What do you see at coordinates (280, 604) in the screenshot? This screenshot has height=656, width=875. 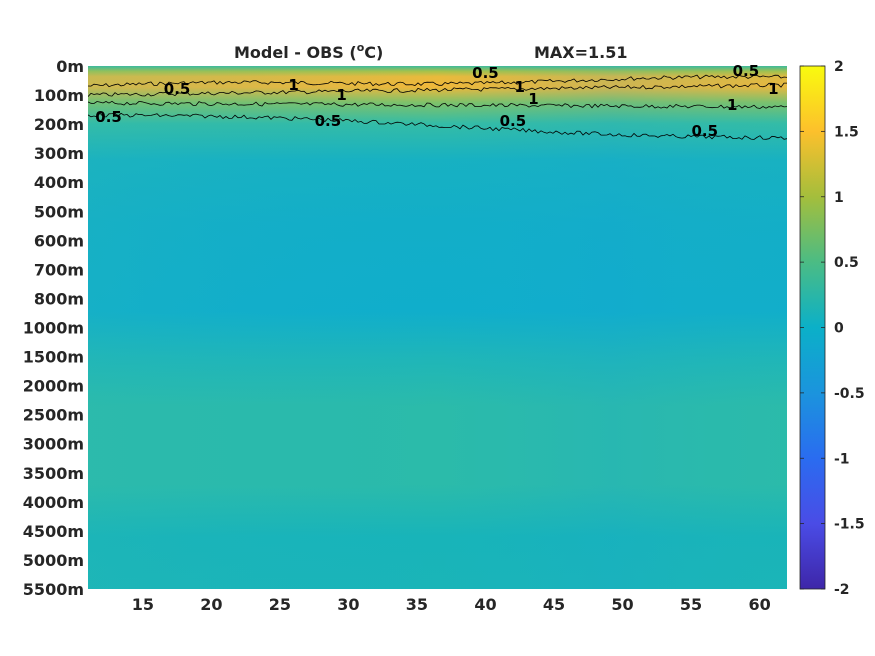 I see `x-tick-label: 25` at bounding box center [280, 604].